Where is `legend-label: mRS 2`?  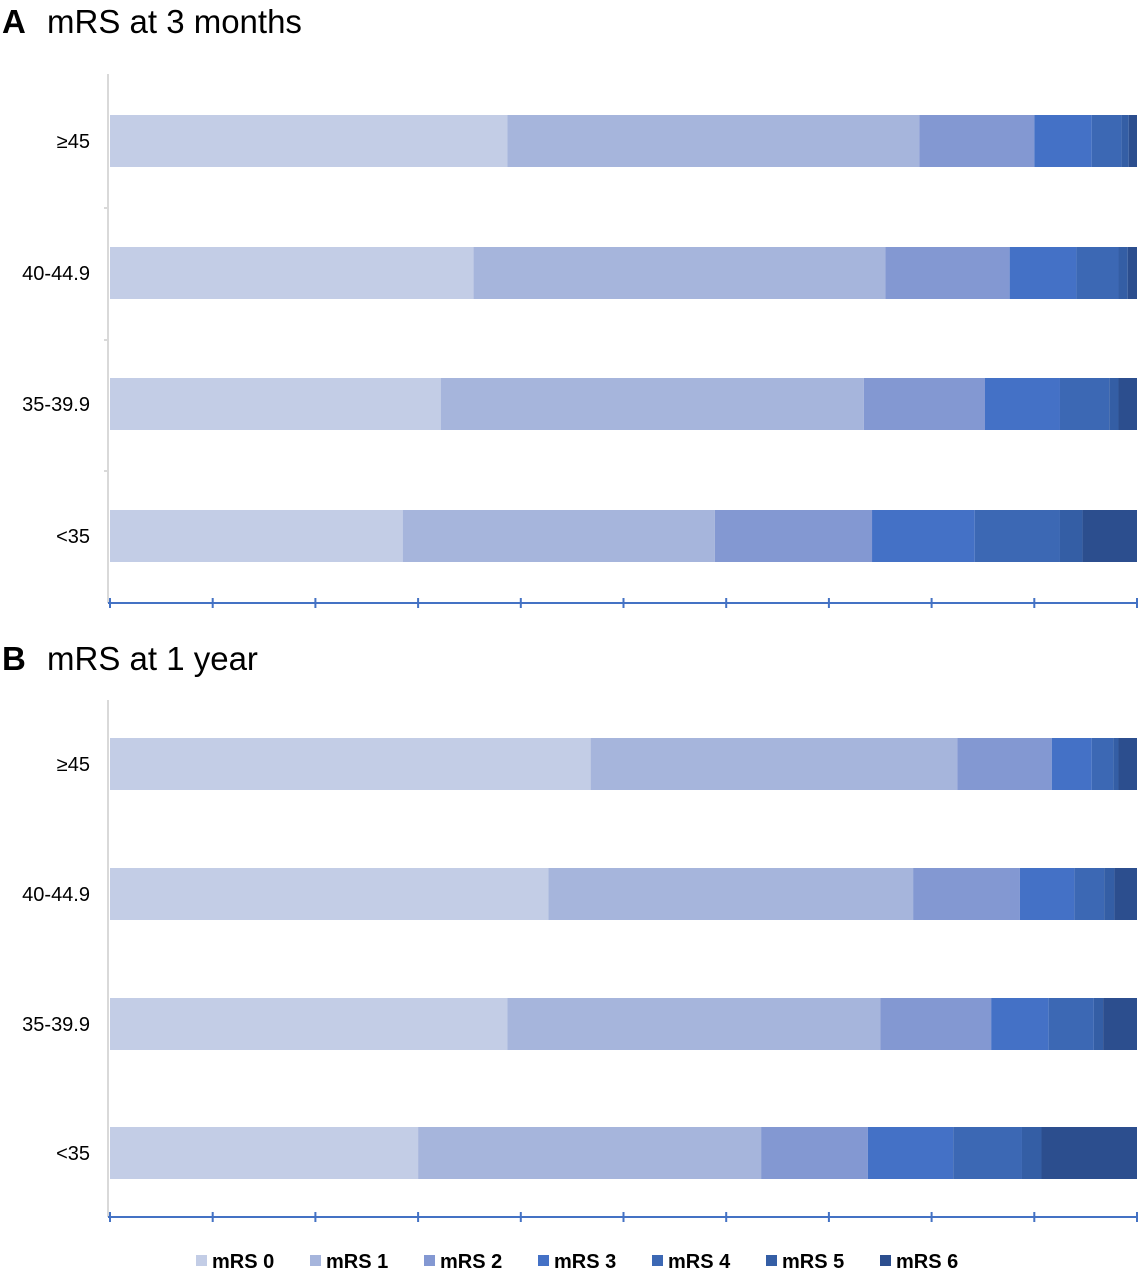 legend-label: mRS 2 is located at coordinates (471, 1262).